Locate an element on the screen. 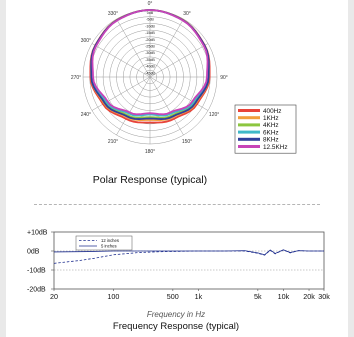 The width and height of the screenshot is (354, 337). polar-angle-label: 150° is located at coordinates (187, 142).